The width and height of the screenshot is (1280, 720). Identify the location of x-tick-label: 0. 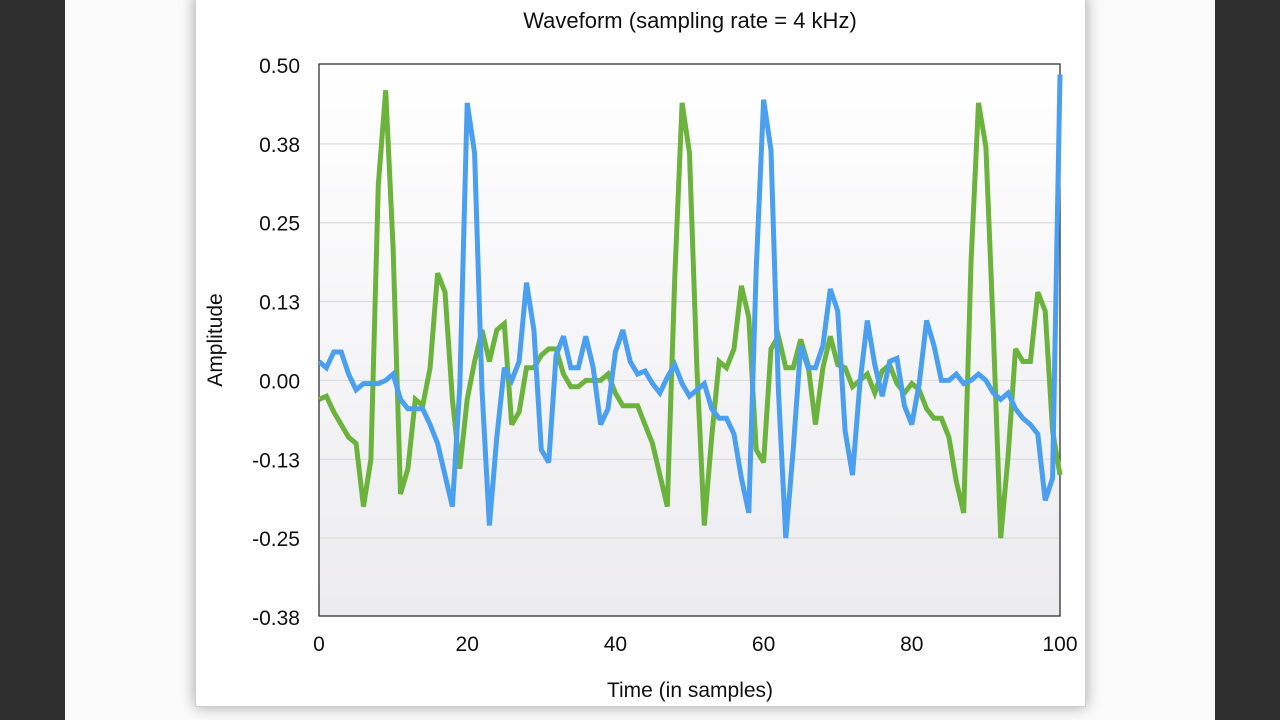
(319, 644).